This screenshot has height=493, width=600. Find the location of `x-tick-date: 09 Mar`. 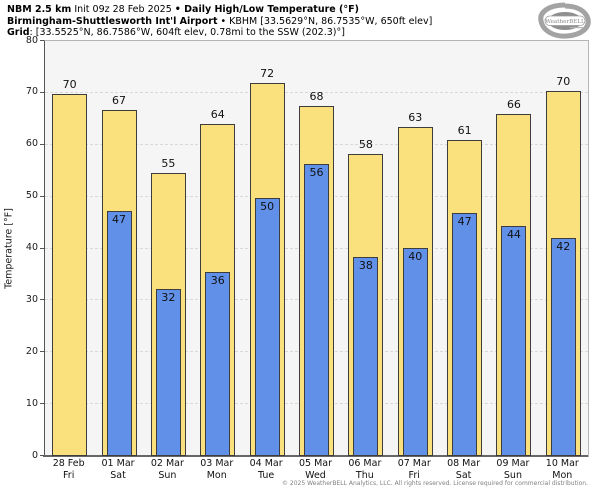

x-tick-date: 09 Mar is located at coordinates (513, 463).